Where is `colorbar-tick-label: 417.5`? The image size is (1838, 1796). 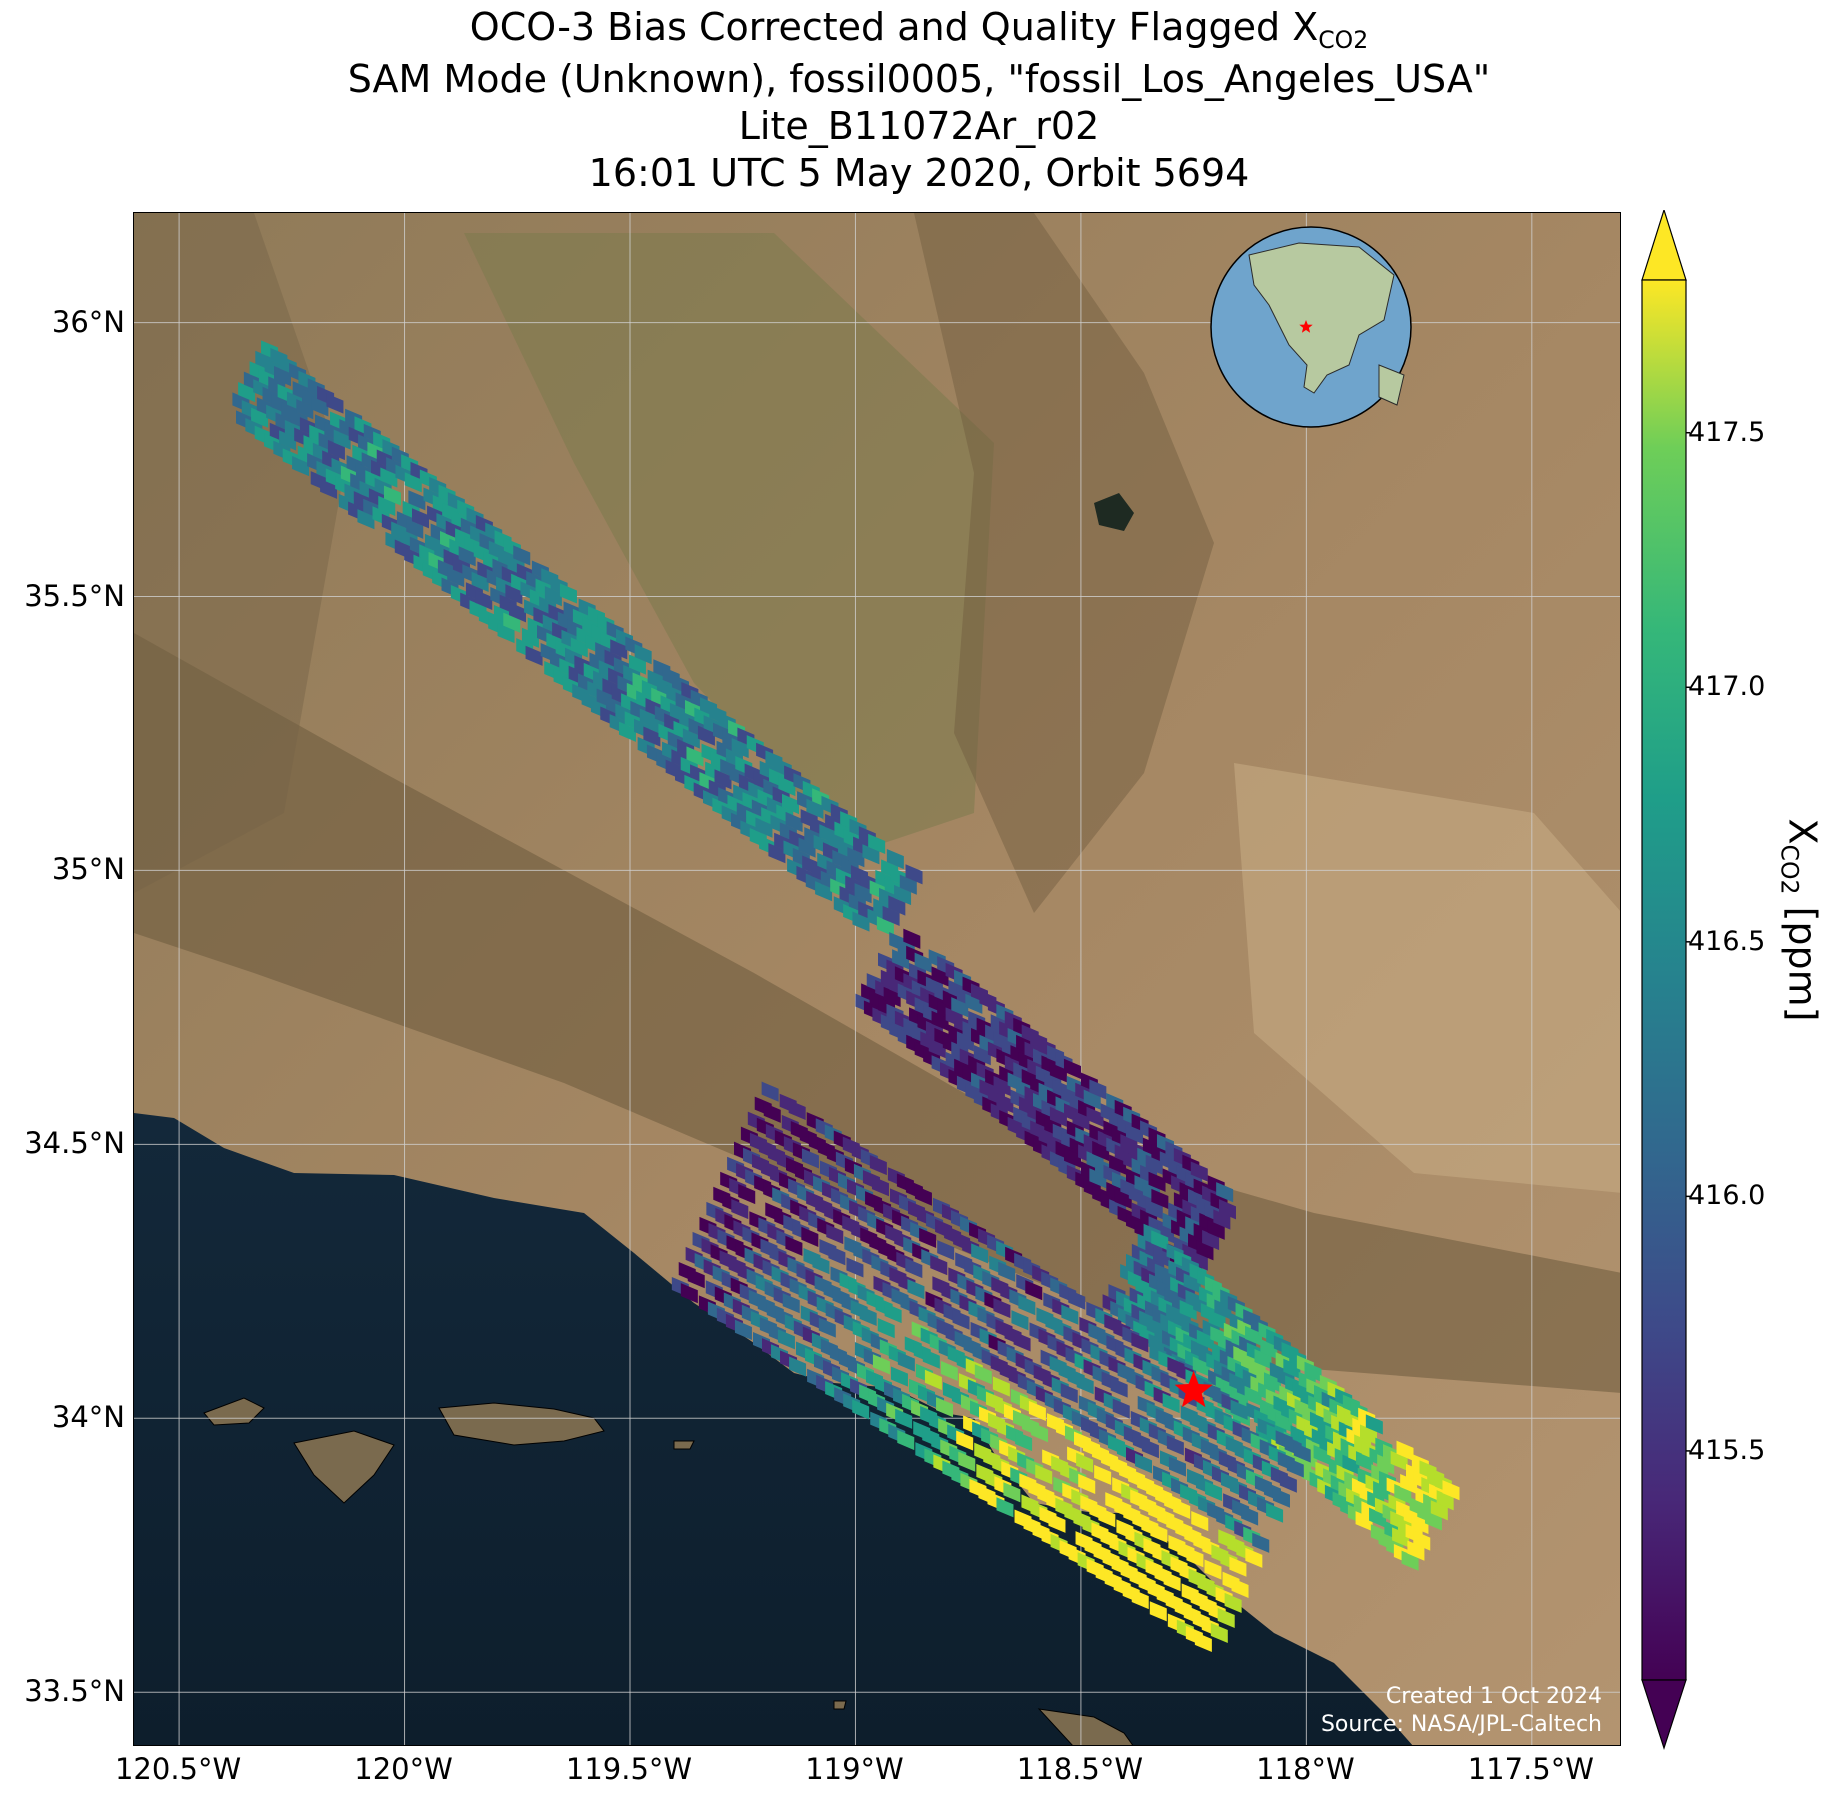
colorbar-tick-label: 417.5 is located at coordinates (1727, 432).